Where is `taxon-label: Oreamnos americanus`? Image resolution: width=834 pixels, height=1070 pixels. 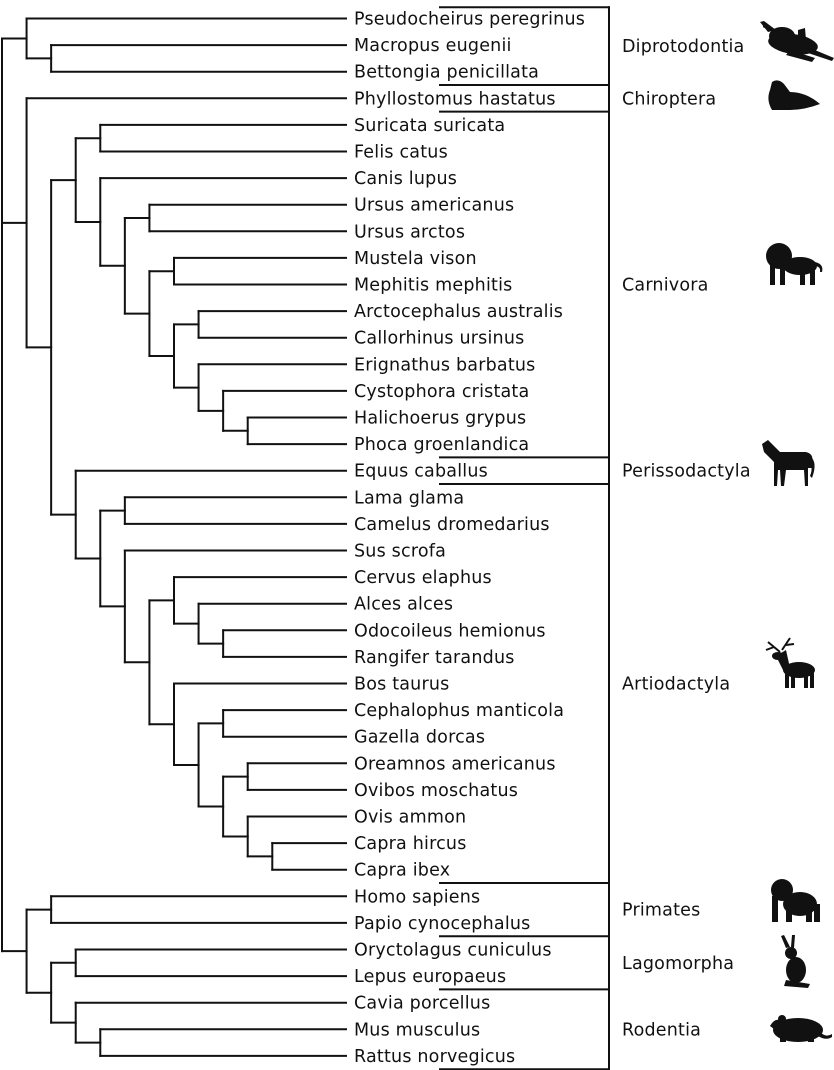
taxon-label: Oreamnos americanus is located at coordinates (455, 764).